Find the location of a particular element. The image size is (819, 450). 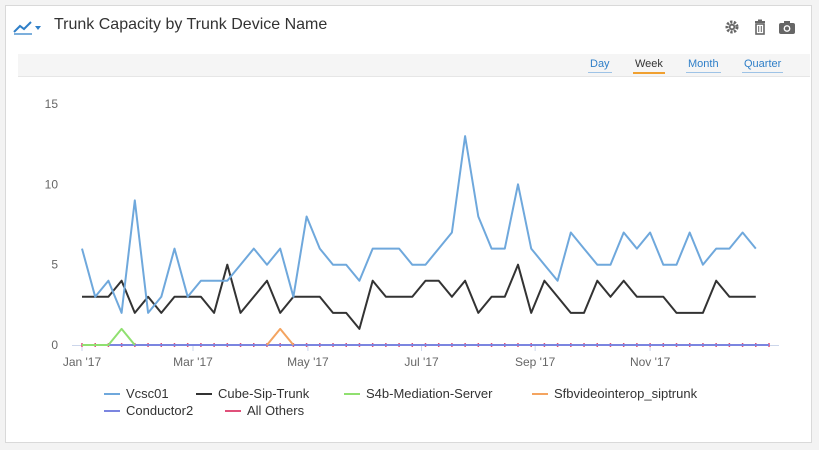

trash-icon is located at coordinates (760, 27).